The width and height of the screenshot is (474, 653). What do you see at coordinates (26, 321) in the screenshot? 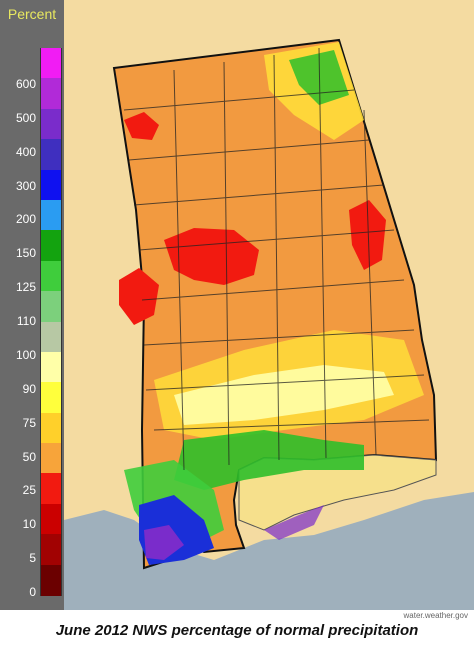
I see `legend-tick-label: 110` at bounding box center [26, 321].